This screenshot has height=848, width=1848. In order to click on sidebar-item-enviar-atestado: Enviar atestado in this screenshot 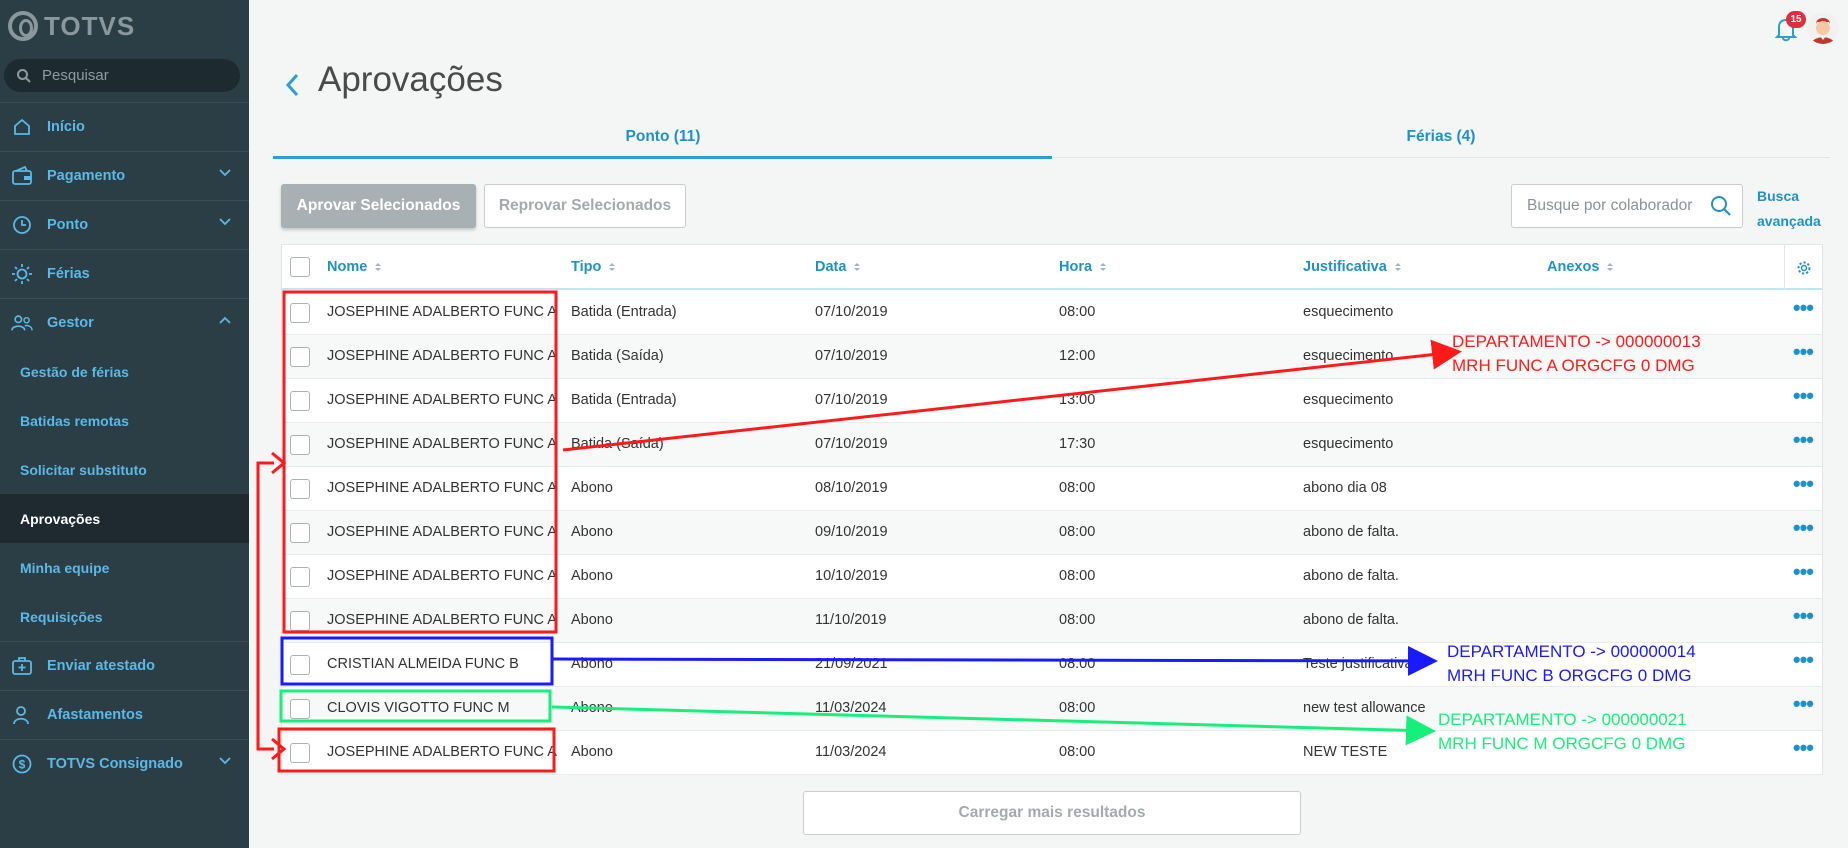, I will do `click(124, 665)`.